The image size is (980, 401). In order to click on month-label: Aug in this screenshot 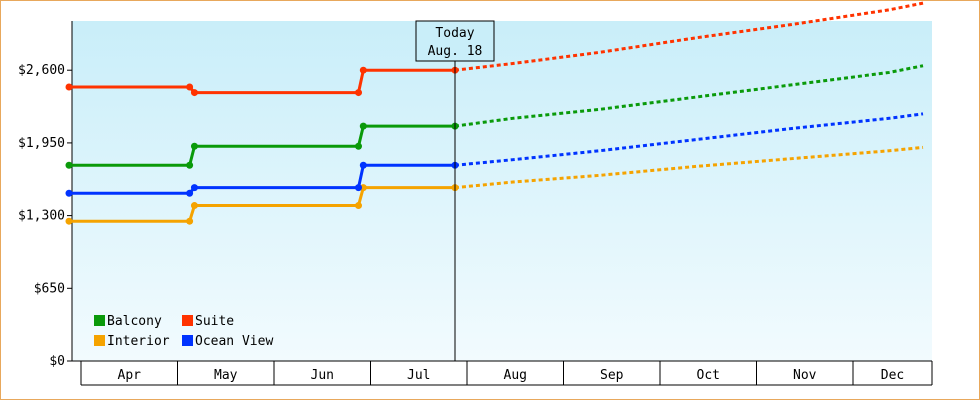, I will do `click(515, 375)`.